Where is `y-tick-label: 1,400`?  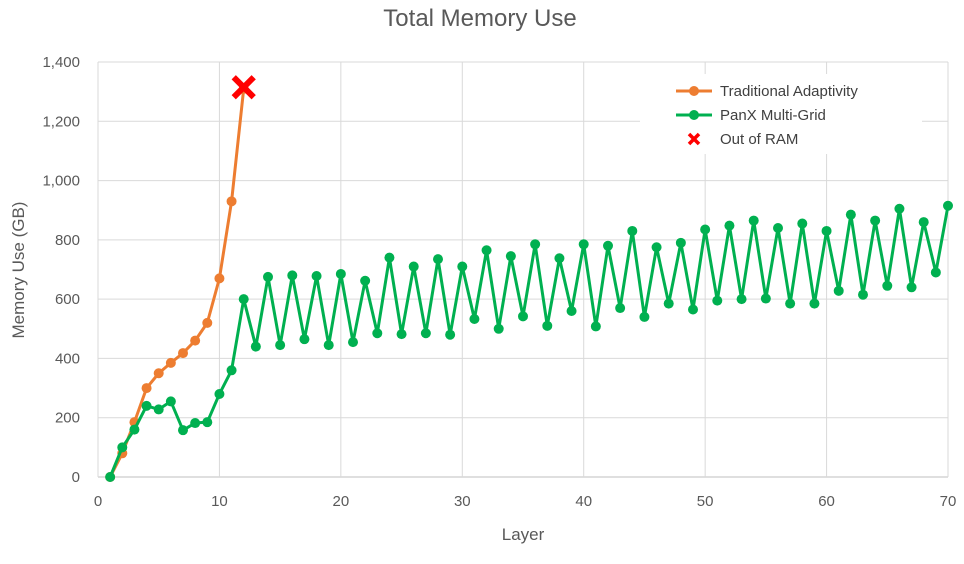 y-tick-label: 1,400 is located at coordinates (61, 62).